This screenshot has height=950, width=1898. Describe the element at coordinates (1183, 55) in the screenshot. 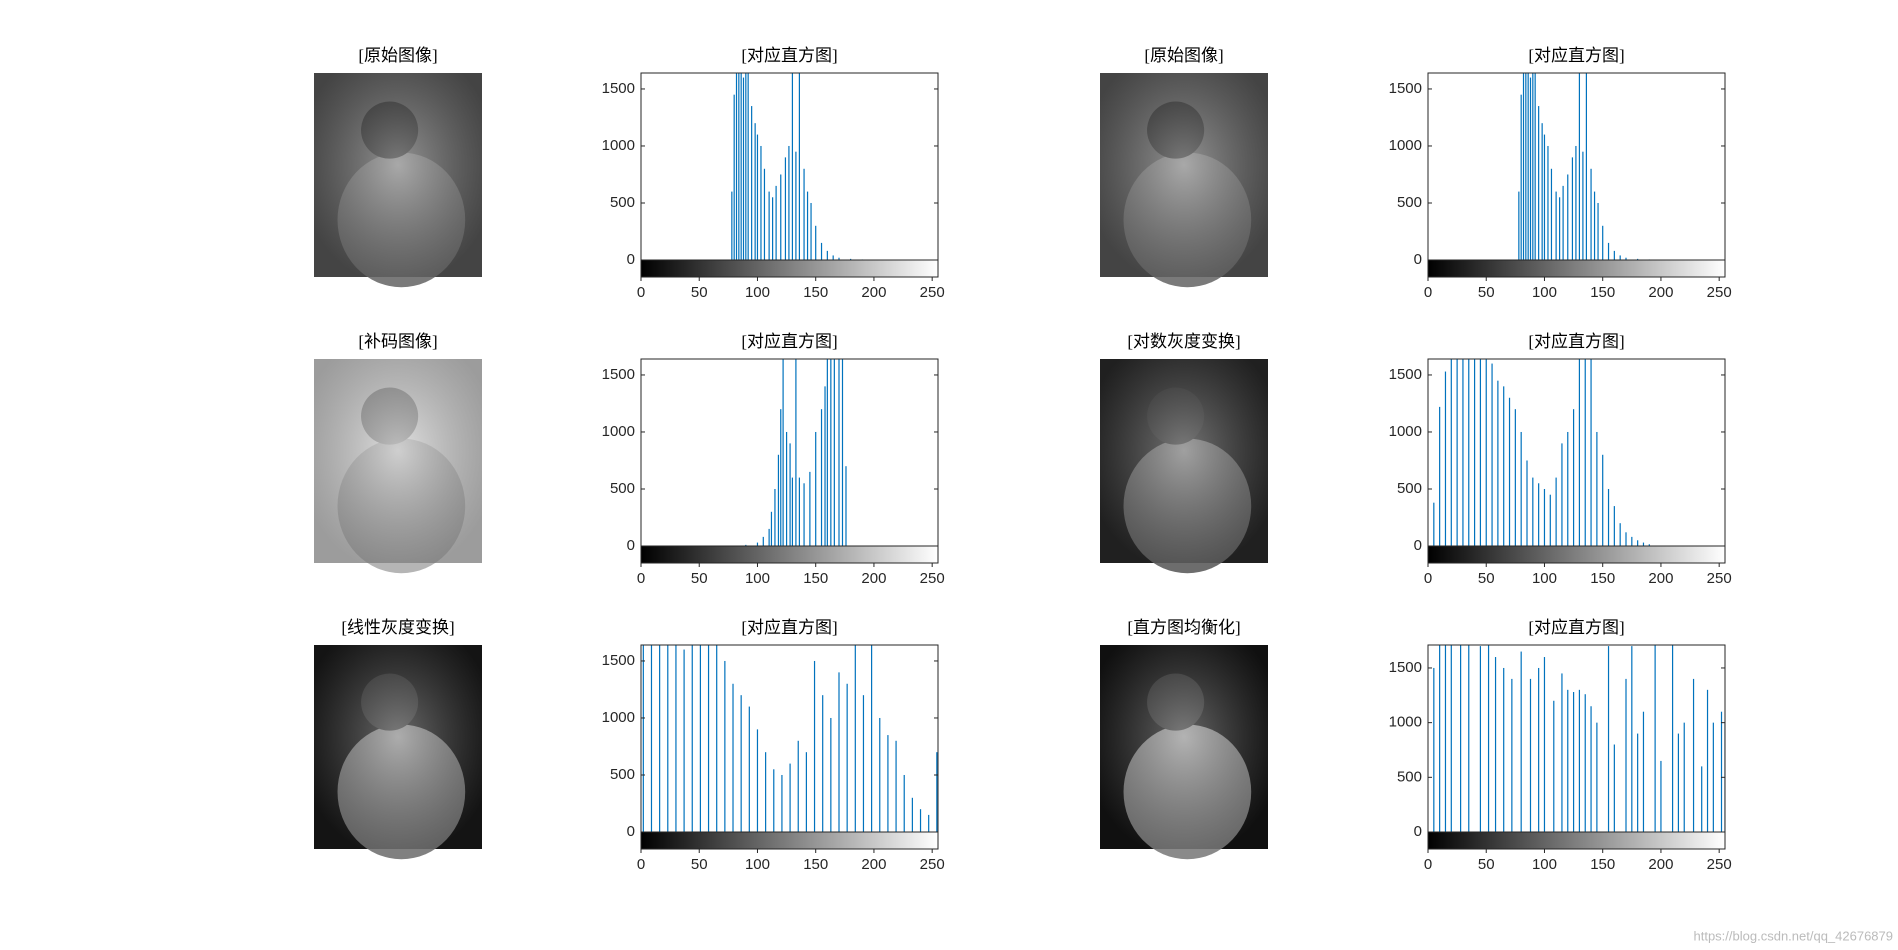

I see `image-title: [原始图像]` at that location.